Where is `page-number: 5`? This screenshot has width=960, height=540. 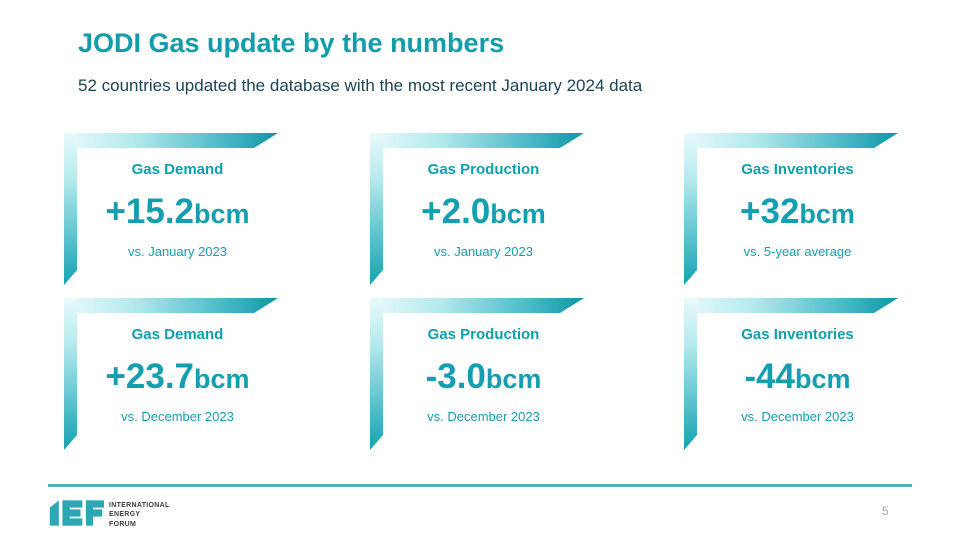
page-number: 5 is located at coordinates (885, 511).